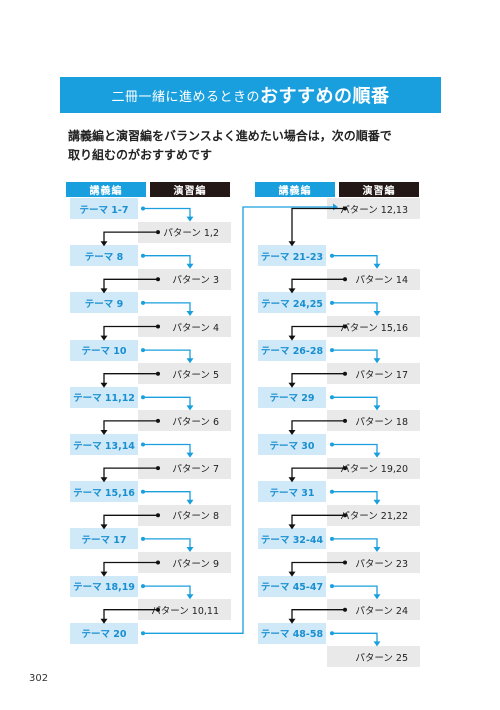 The image size is (500, 710). I want to click on practice-cell: パターン 15,16, so click(373, 326).